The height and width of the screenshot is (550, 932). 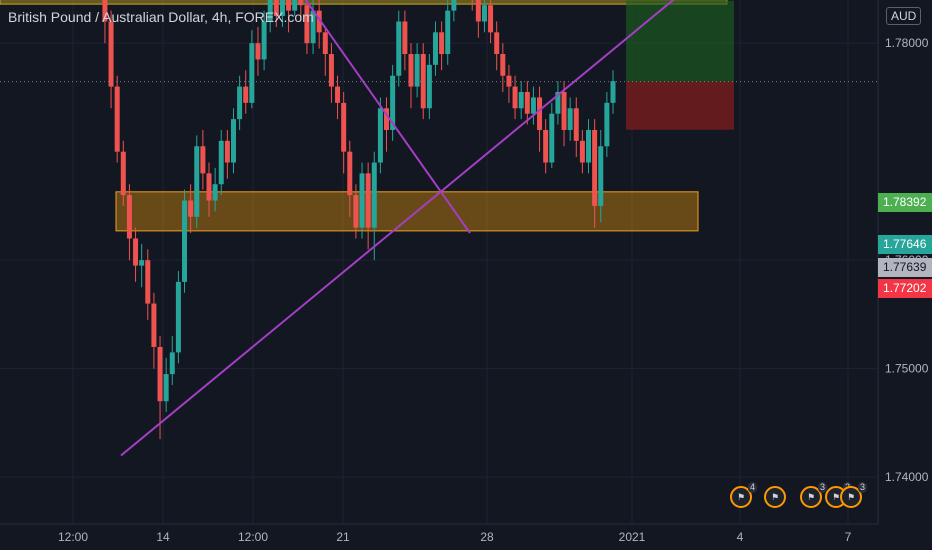 What do you see at coordinates (905, 244) in the screenshot?
I see `price-label-badge: 1.77646` at bounding box center [905, 244].